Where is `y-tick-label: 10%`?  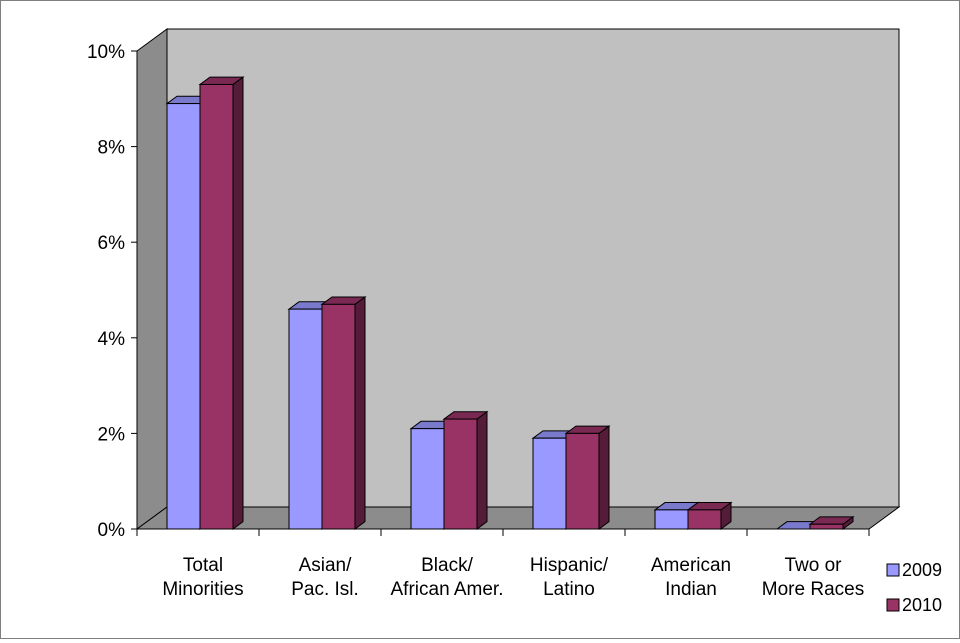 y-tick-label: 10% is located at coordinates (106, 52).